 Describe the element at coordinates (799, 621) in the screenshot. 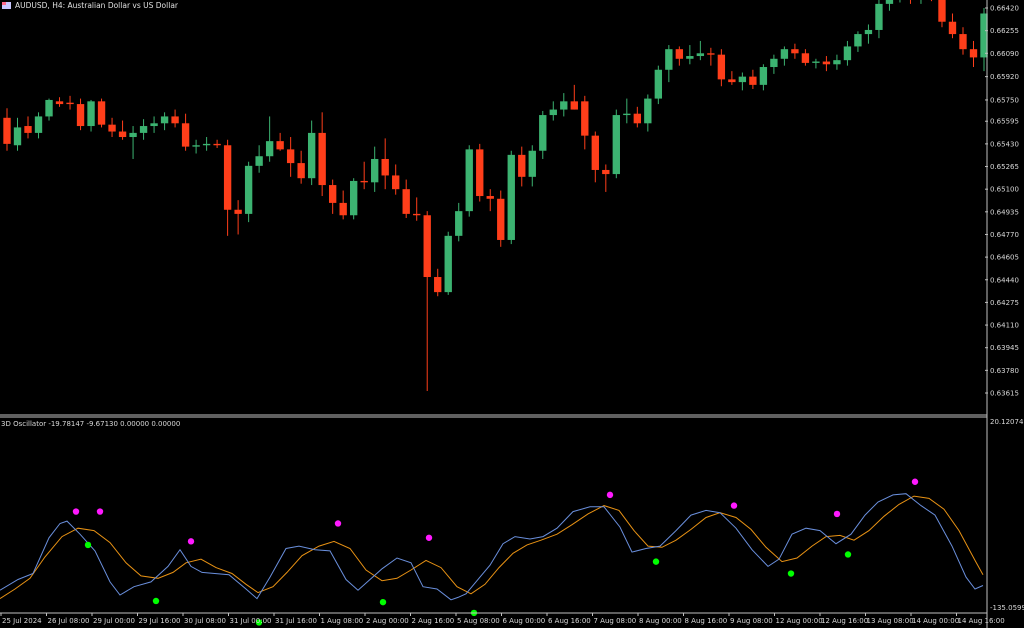

I see `time-axis-label: 12 Aug 00:00` at that location.